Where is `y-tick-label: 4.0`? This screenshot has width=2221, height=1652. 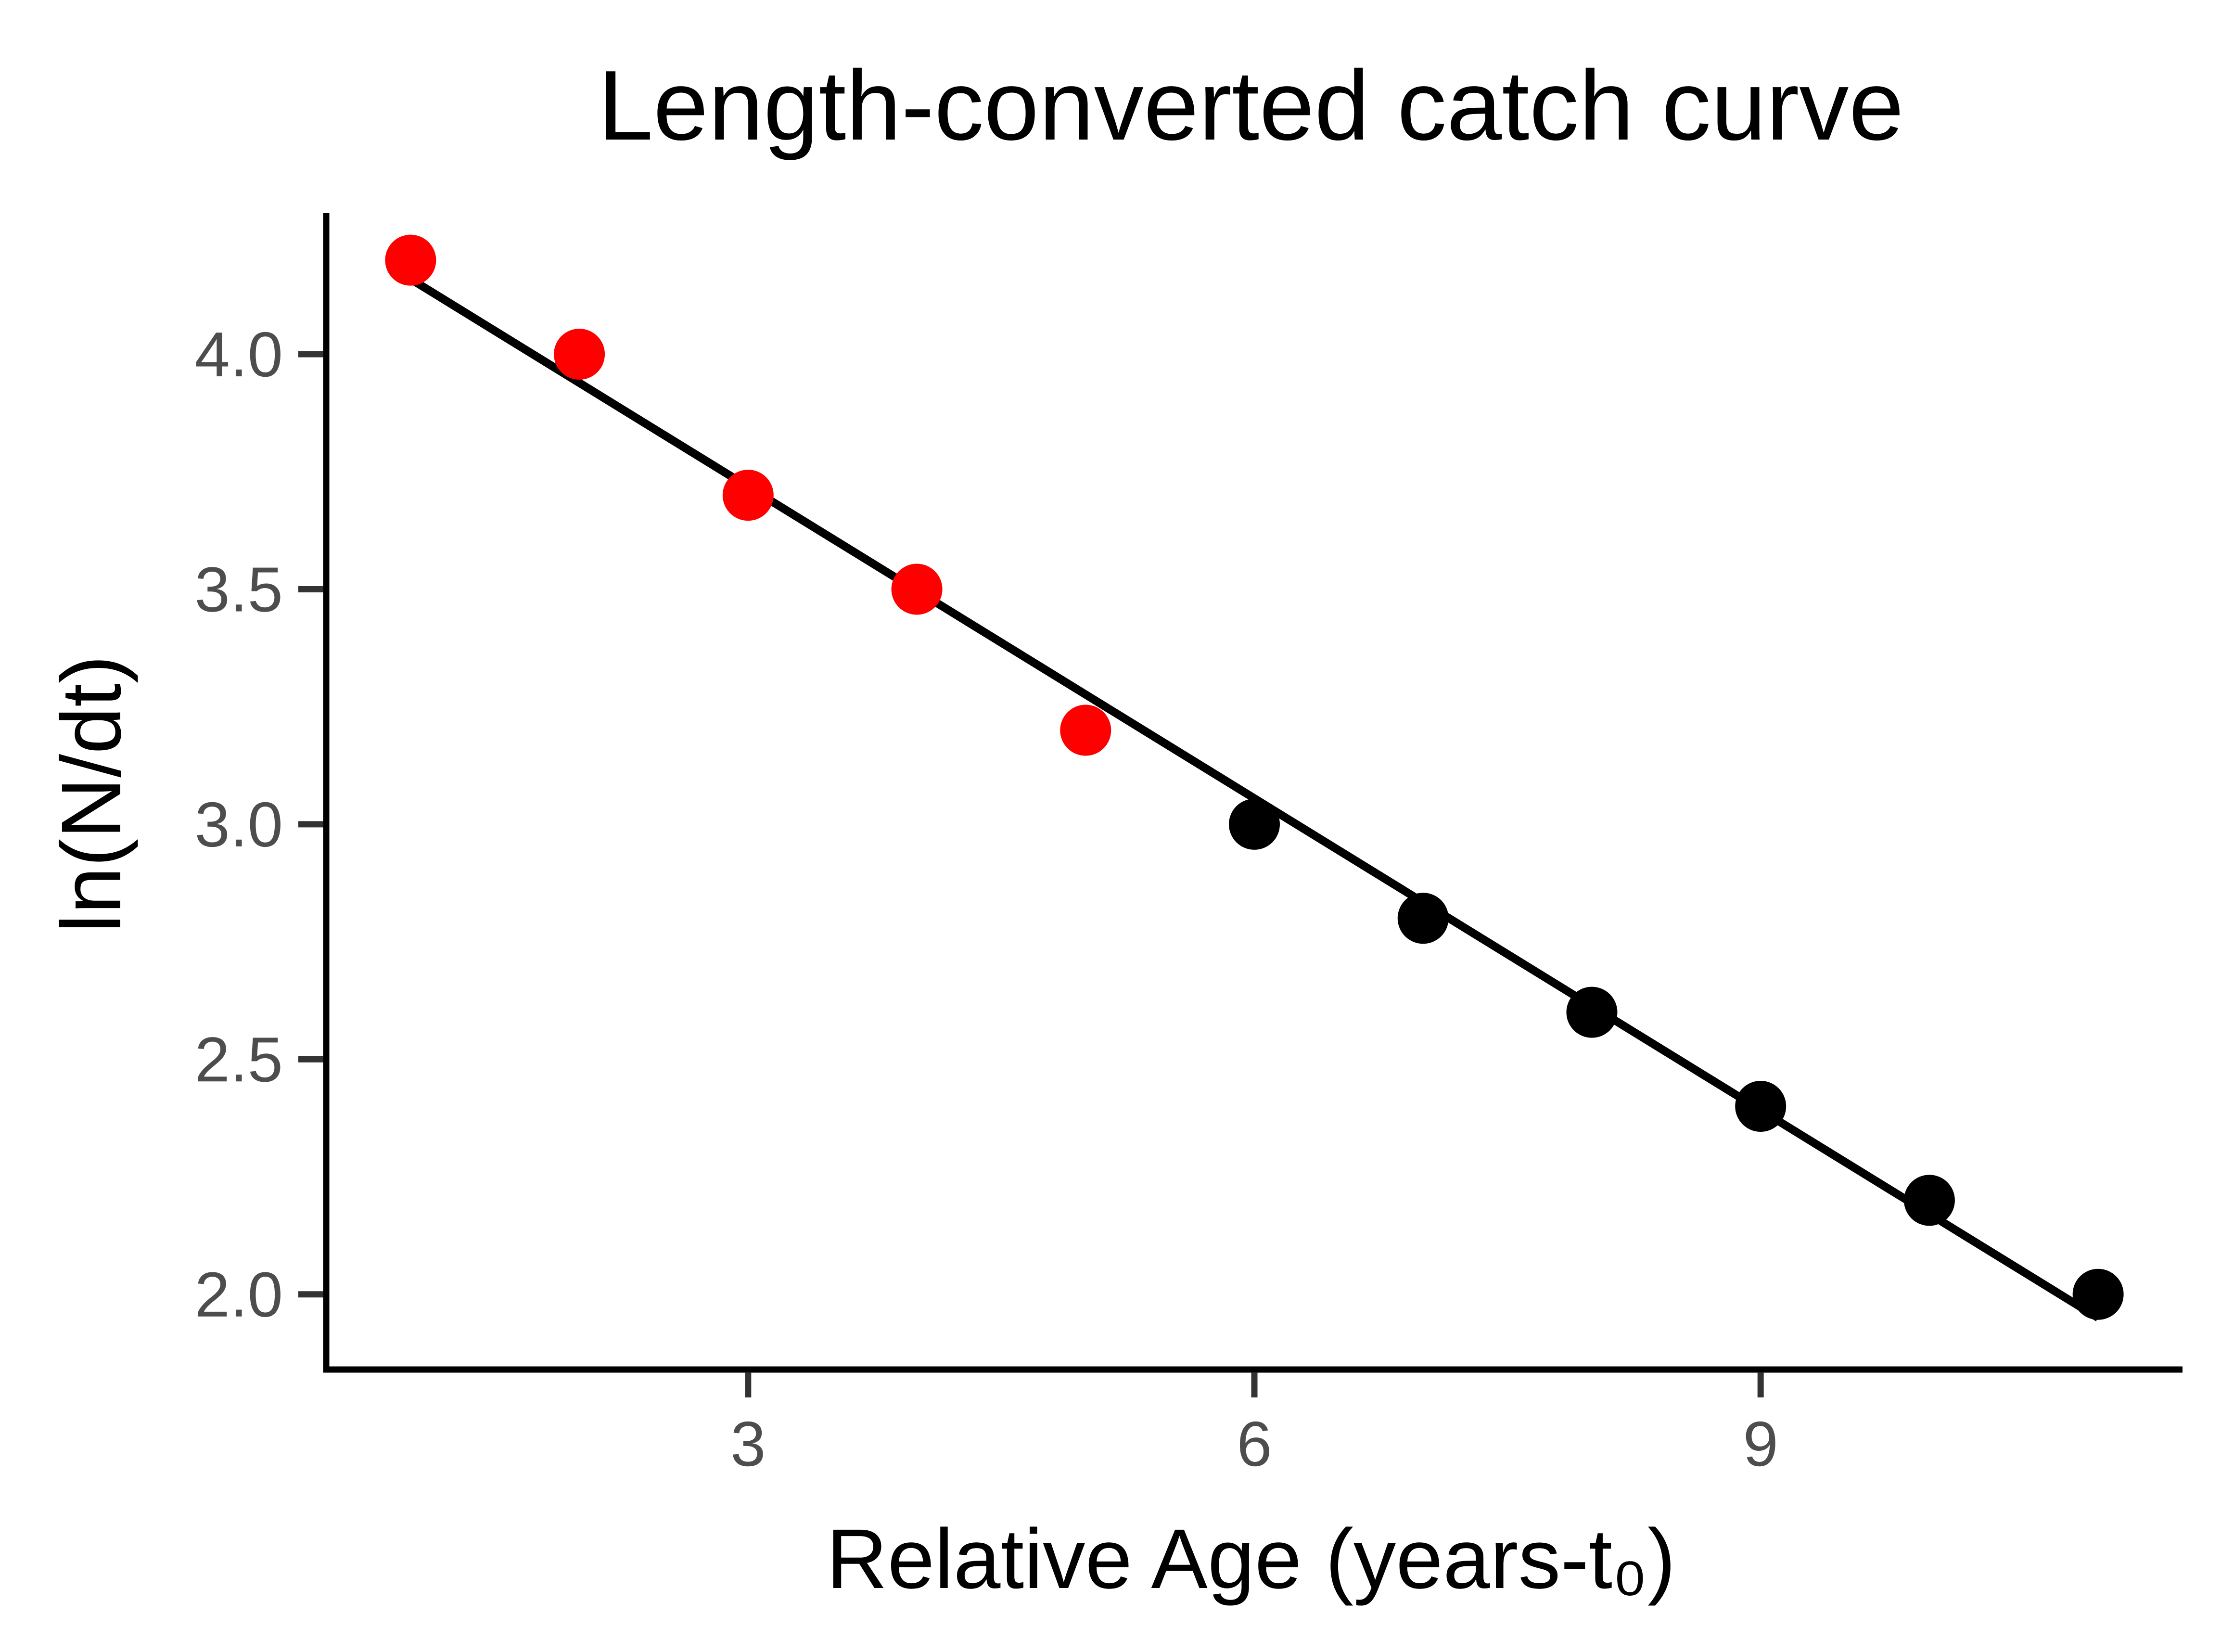
y-tick-label: 4.0 is located at coordinates (239, 355).